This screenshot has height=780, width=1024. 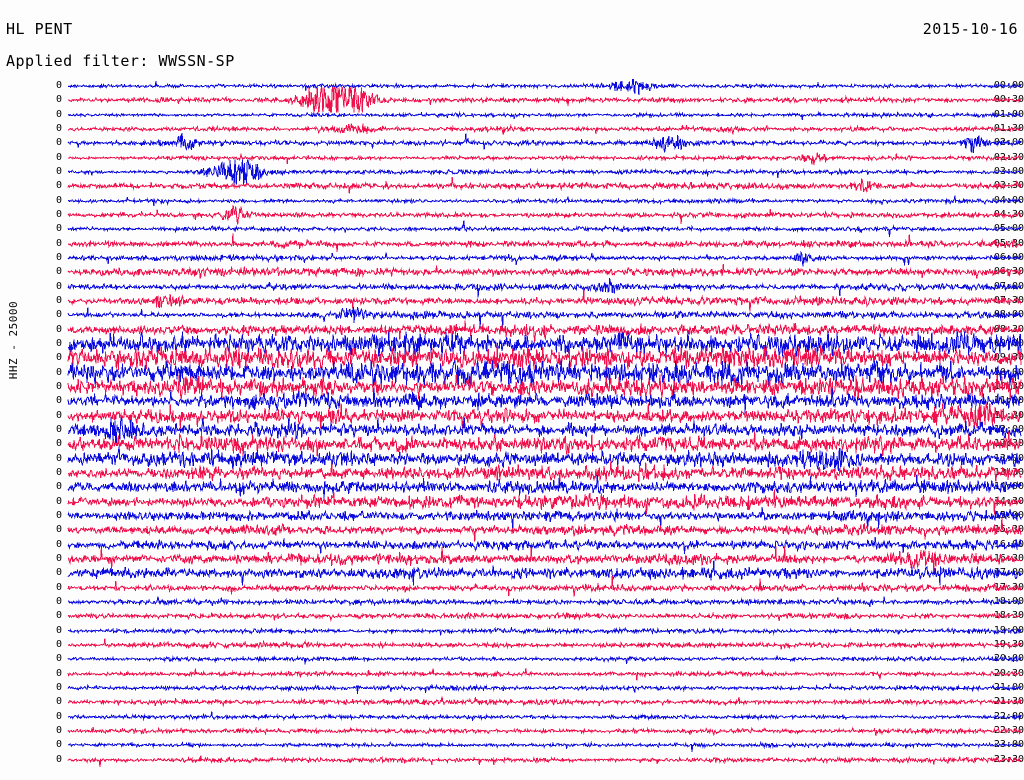 I want to click on trace-time-label: 20:30, so click(x=1008, y=673).